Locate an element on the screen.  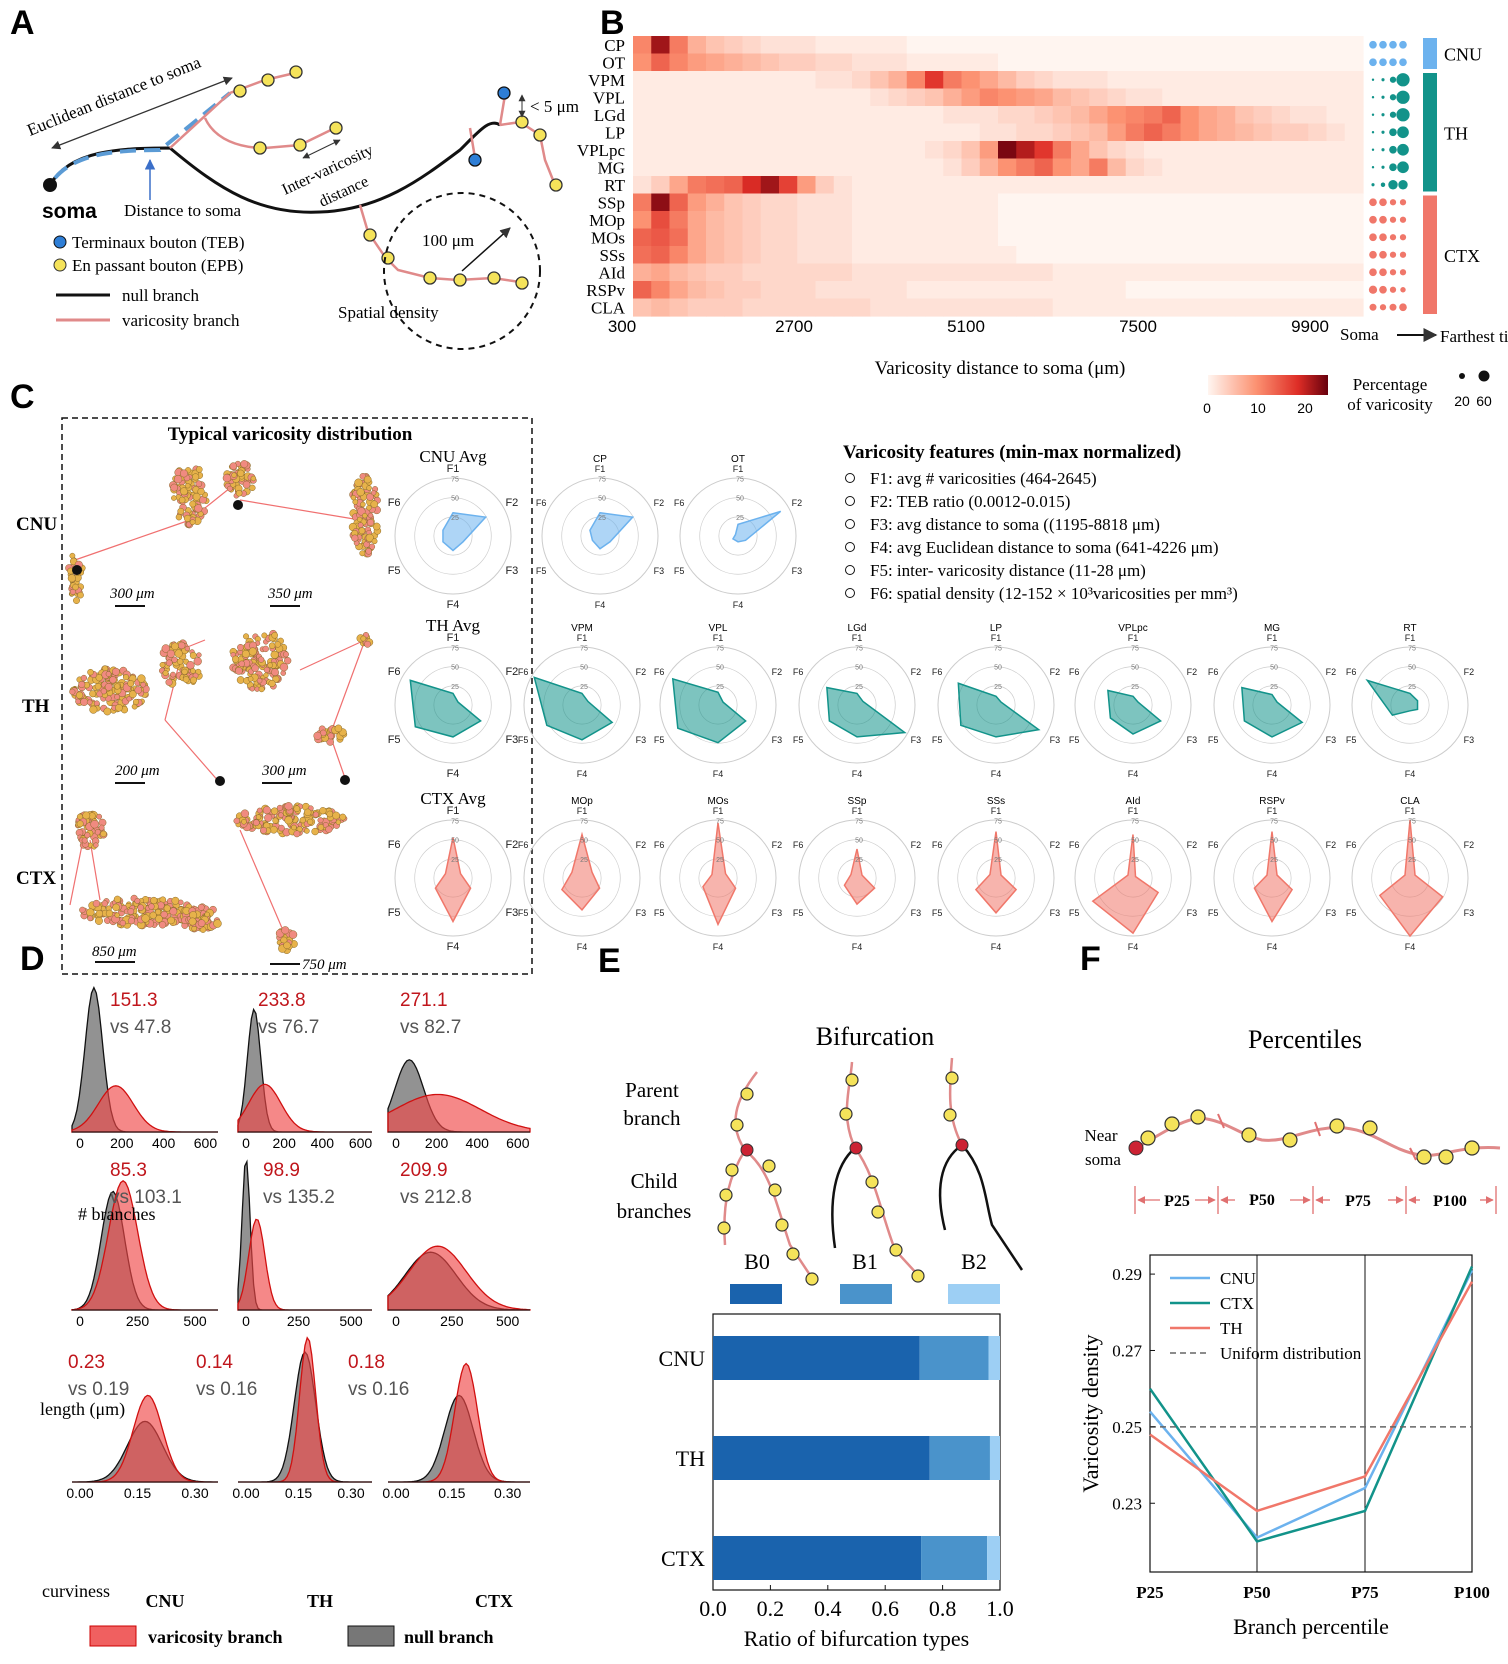
c-morphologies is located at coordinates (223, 707).